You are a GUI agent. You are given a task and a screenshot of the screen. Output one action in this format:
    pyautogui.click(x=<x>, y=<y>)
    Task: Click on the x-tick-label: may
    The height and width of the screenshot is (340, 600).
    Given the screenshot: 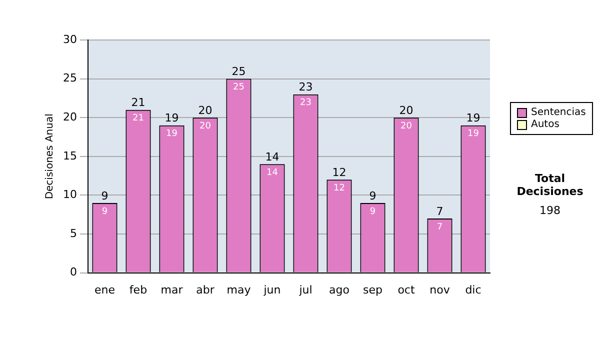 What is the action you would take?
    pyautogui.click(x=239, y=289)
    